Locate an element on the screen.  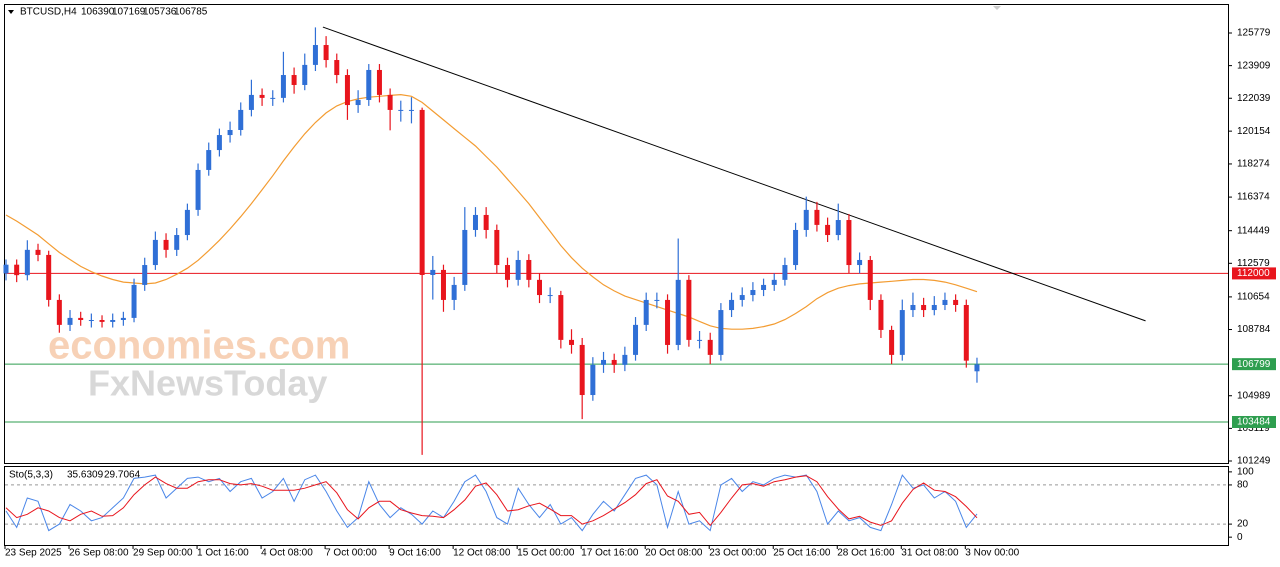
menu-arrow is located at coordinates (11, 12).